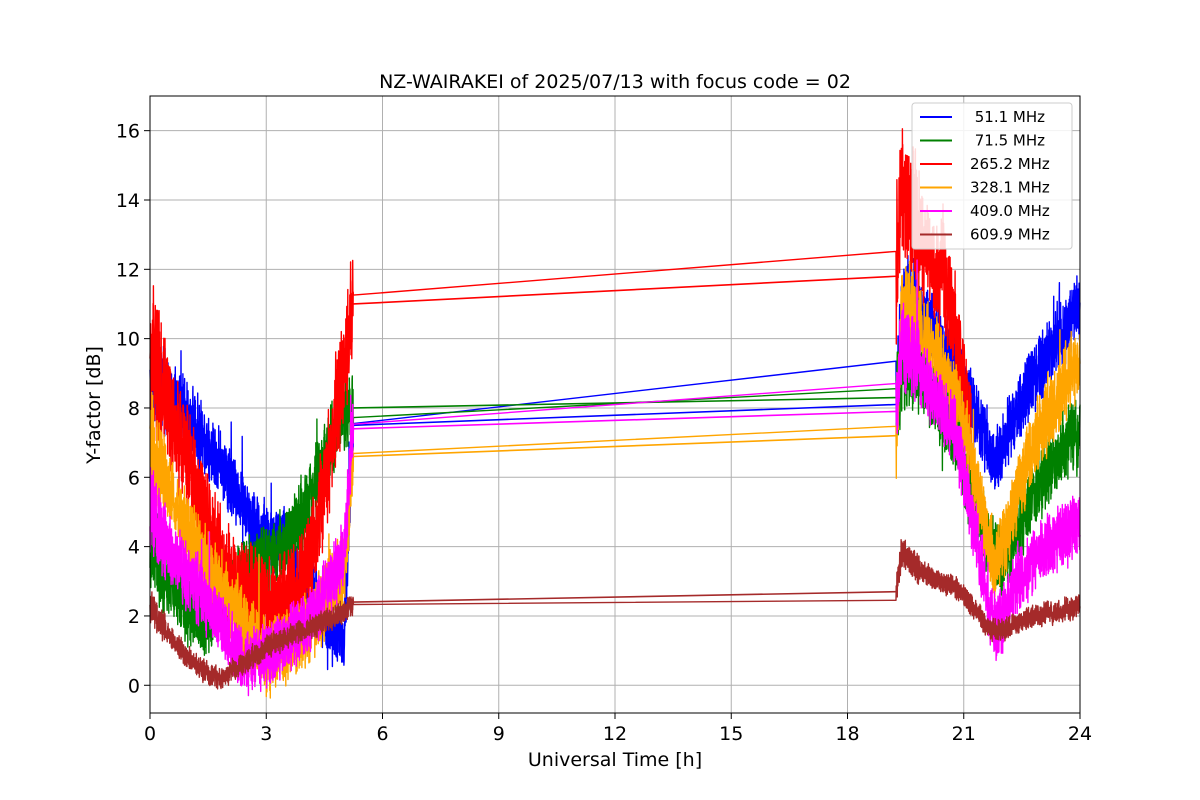 The height and width of the screenshot is (800, 1200). I want to click on y-tick-label: 8, so click(134, 409).